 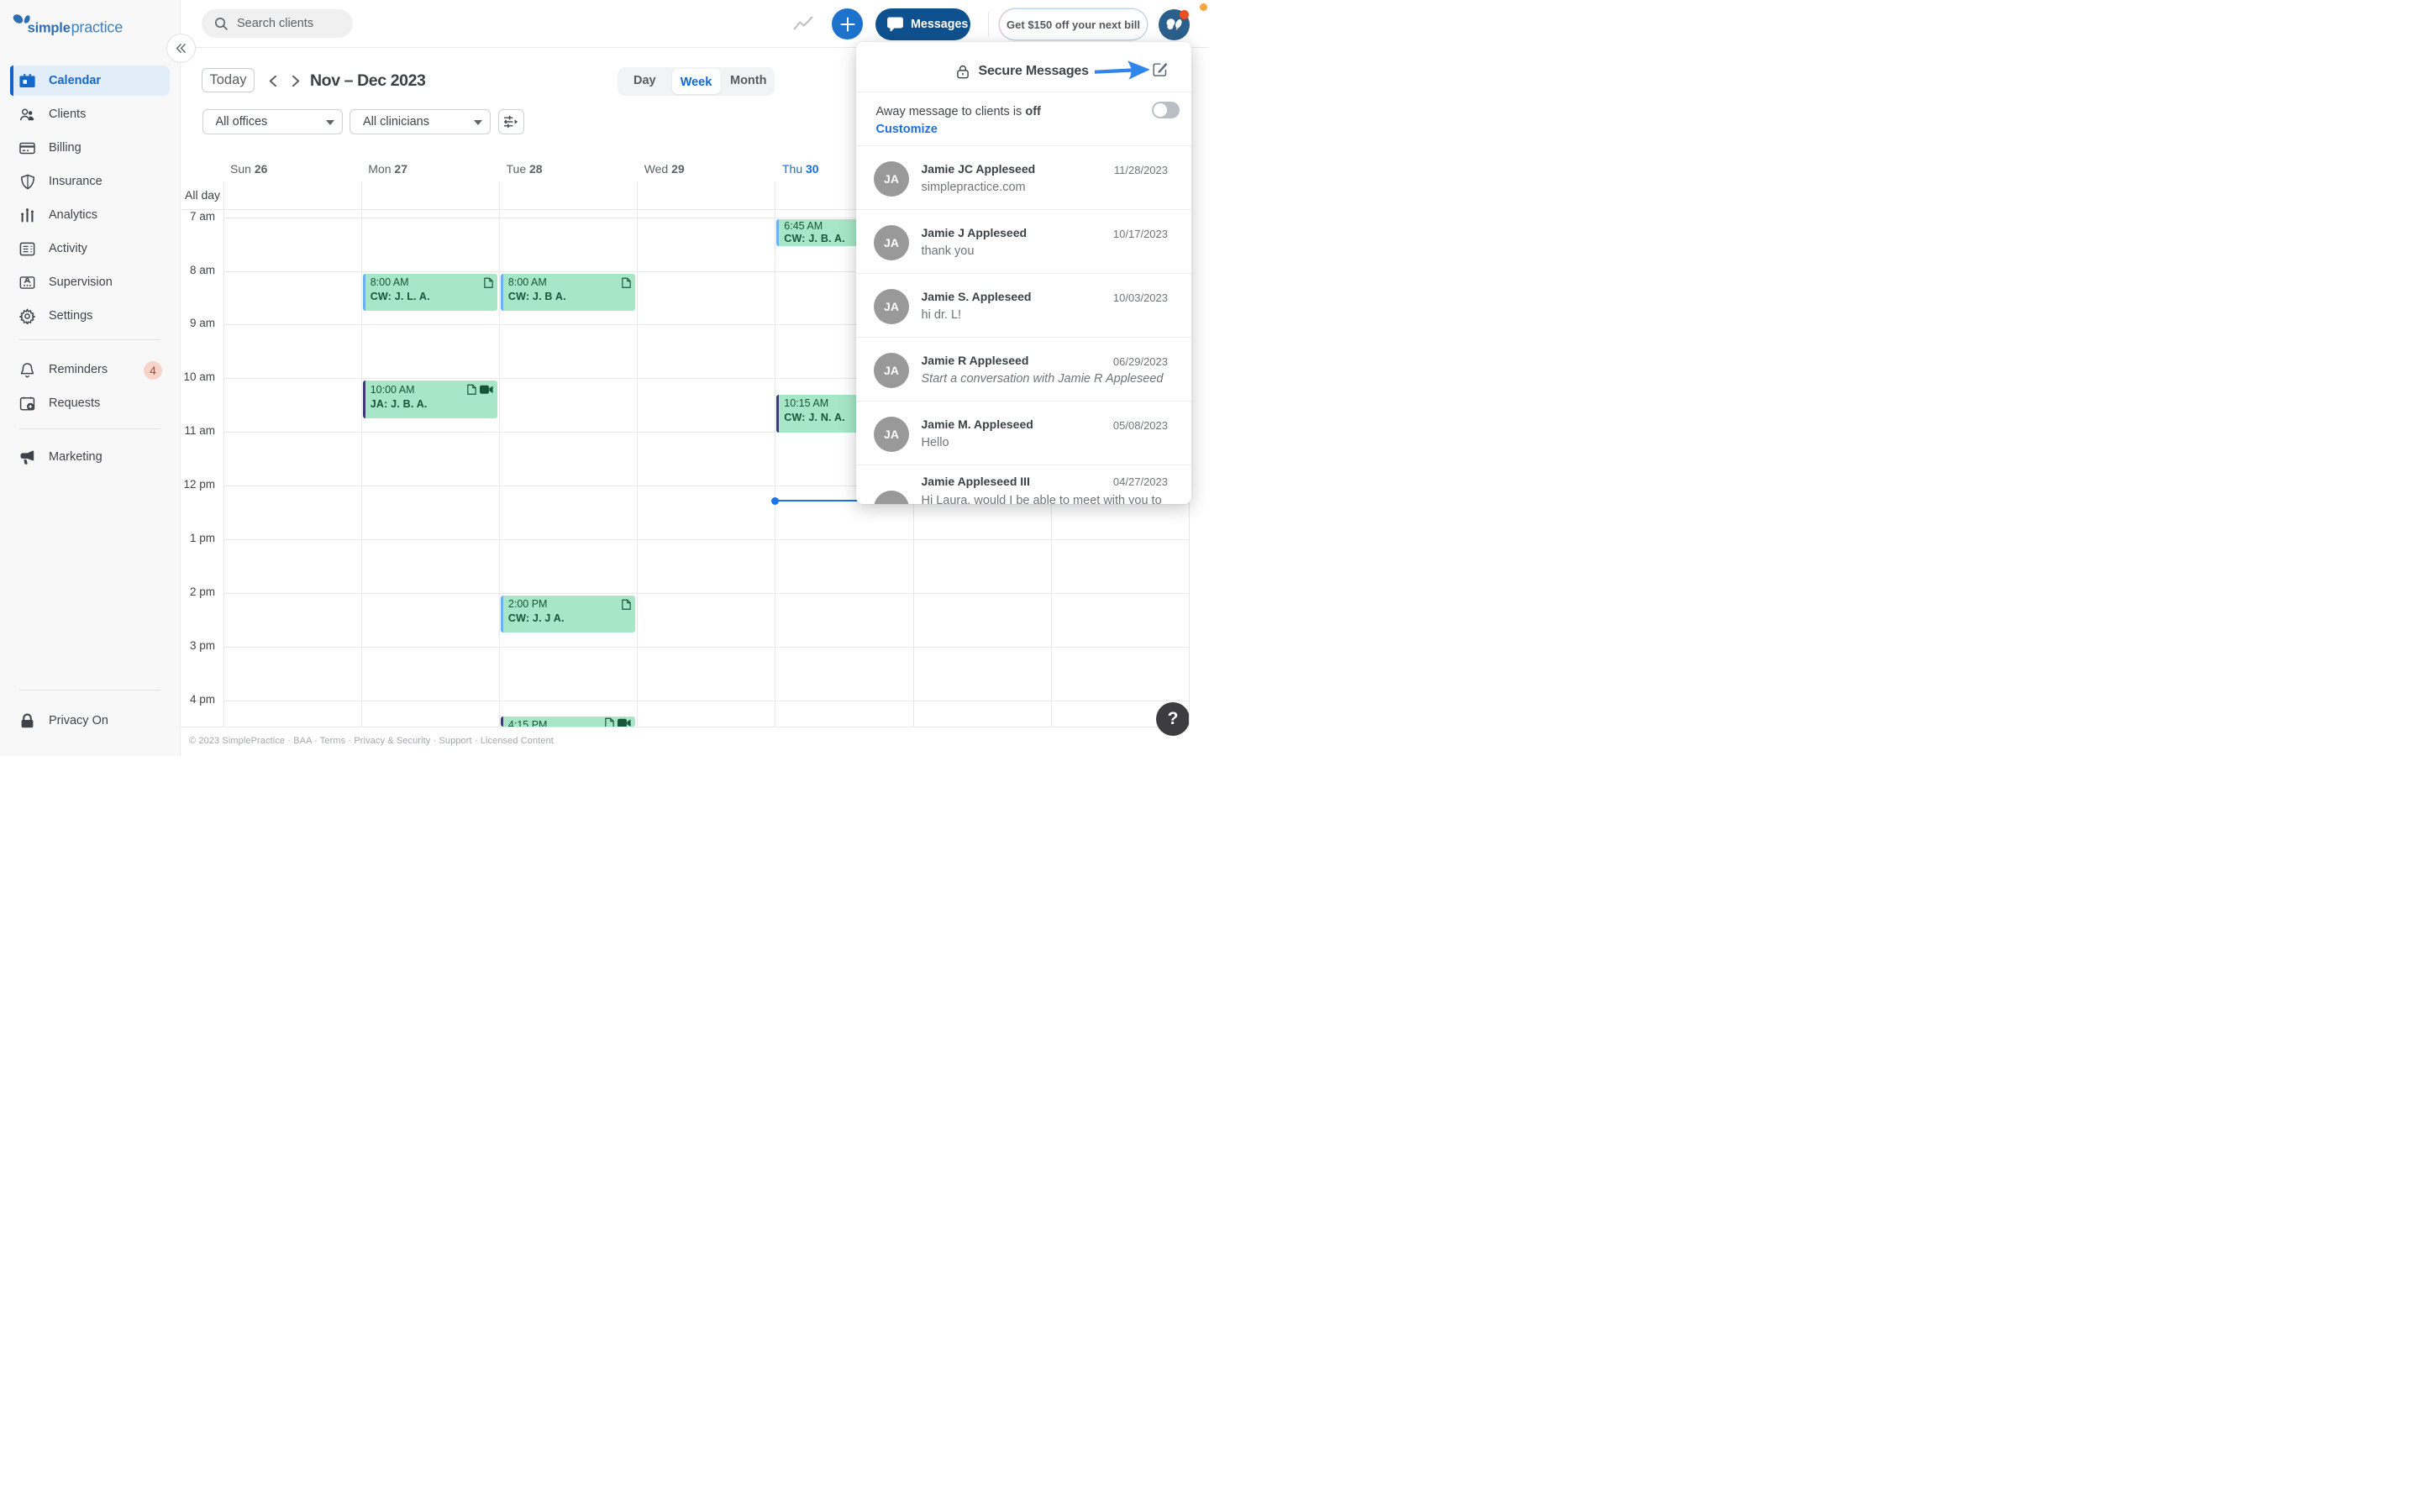 What do you see at coordinates (97, 27) in the screenshot?
I see `svg-text: practice` at bounding box center [97, 27].